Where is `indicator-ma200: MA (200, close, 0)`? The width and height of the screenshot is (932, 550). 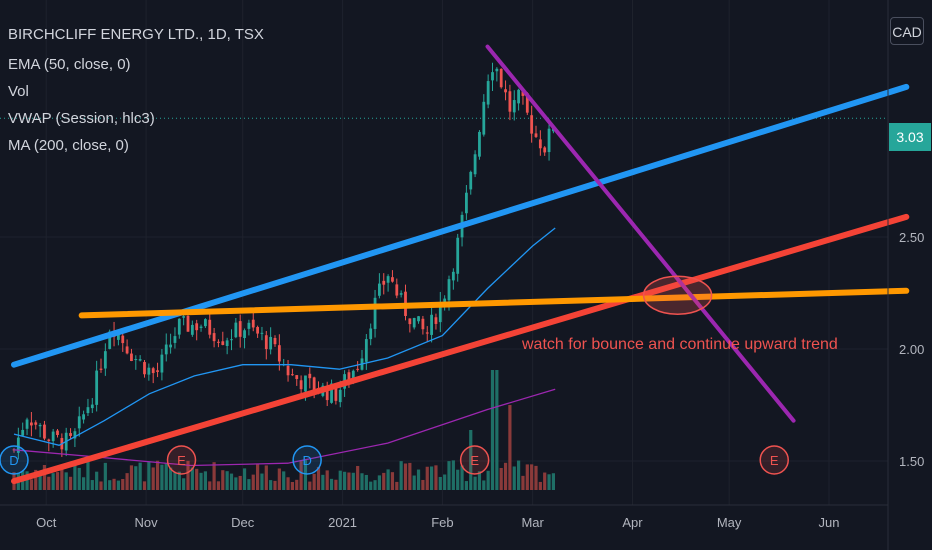
indicator-ma200: MA (200, close, 0) is located at coordinates (68, 145).